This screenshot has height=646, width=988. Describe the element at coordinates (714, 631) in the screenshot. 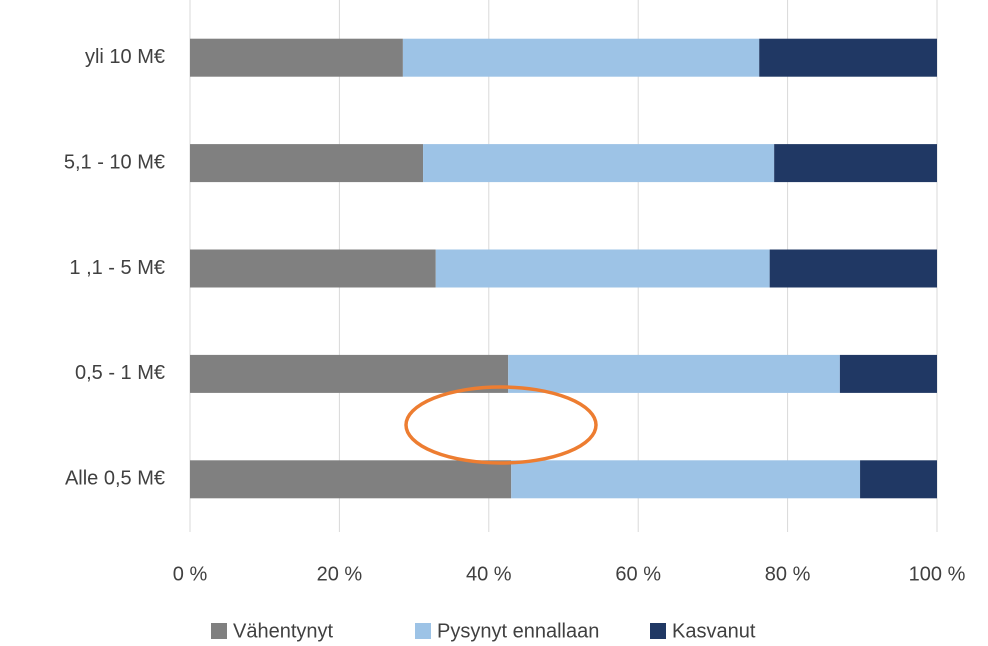

I see `legend-label: Kasvanut` at that location.